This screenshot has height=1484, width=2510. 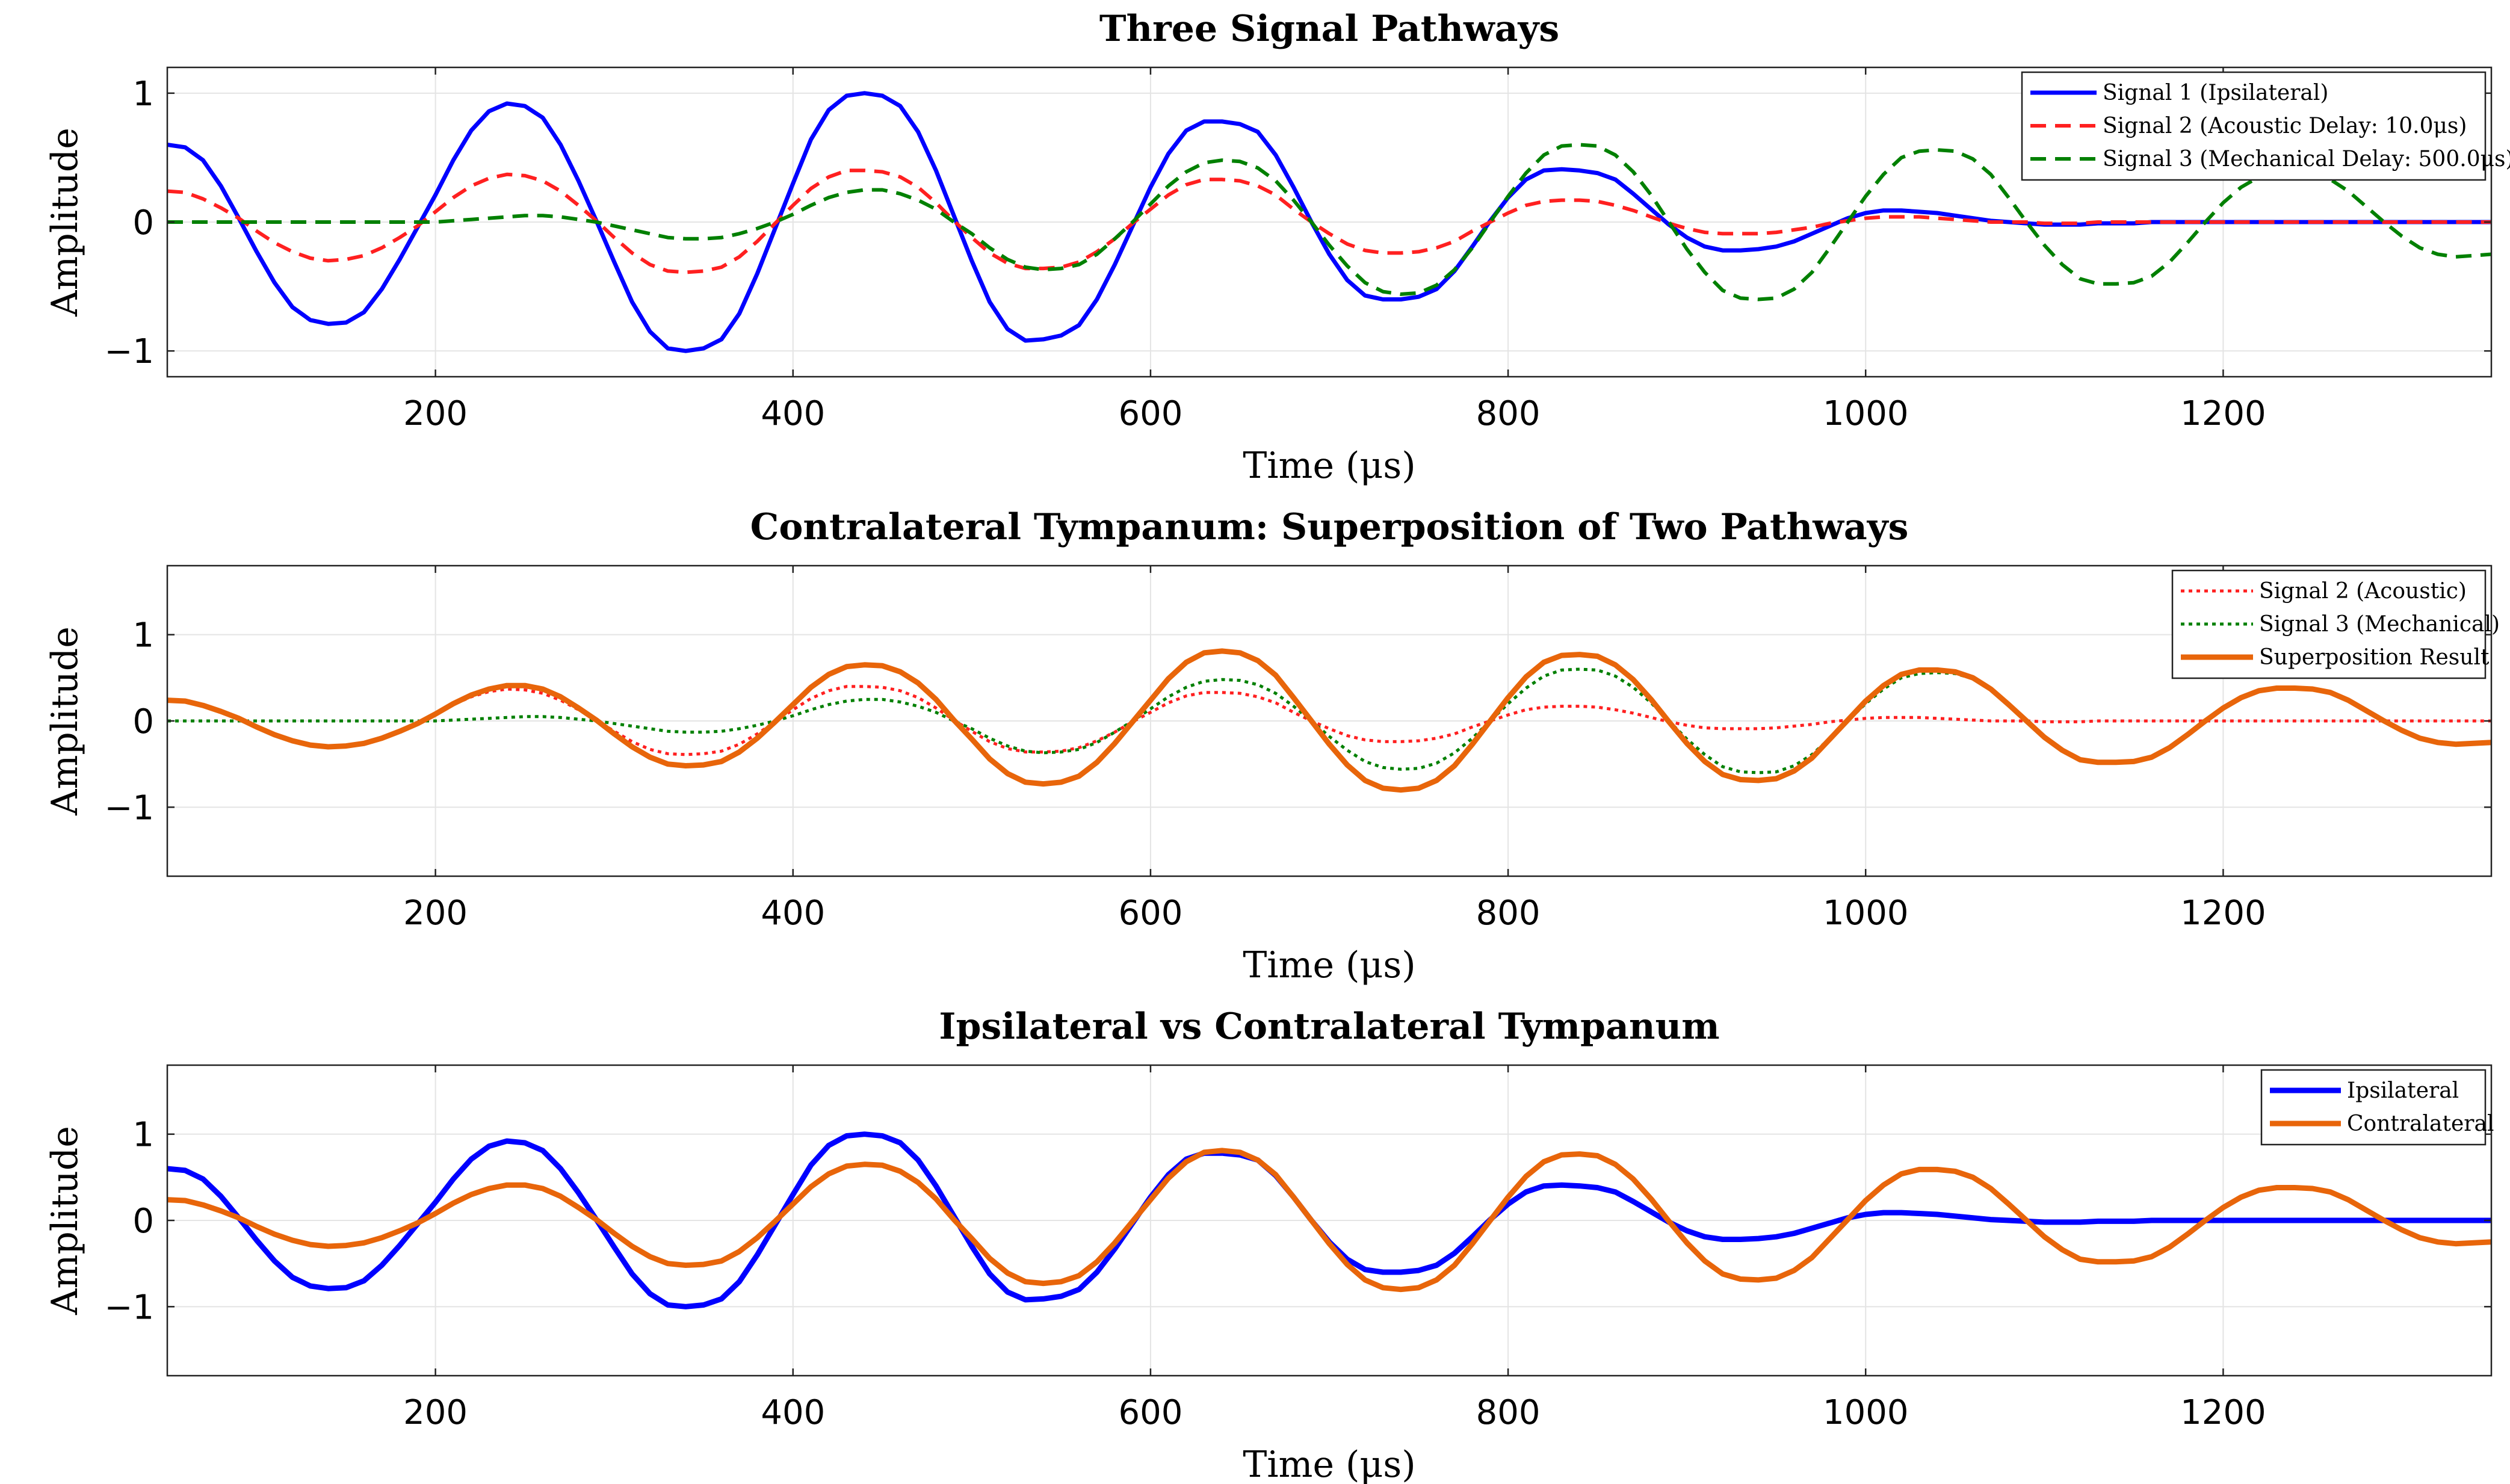 What do you see at coordinates (2215, 93) in the screenshot?
I see `legend-label: Signal 1 (Ipsilateral)` at bounding box center [2215, 93].